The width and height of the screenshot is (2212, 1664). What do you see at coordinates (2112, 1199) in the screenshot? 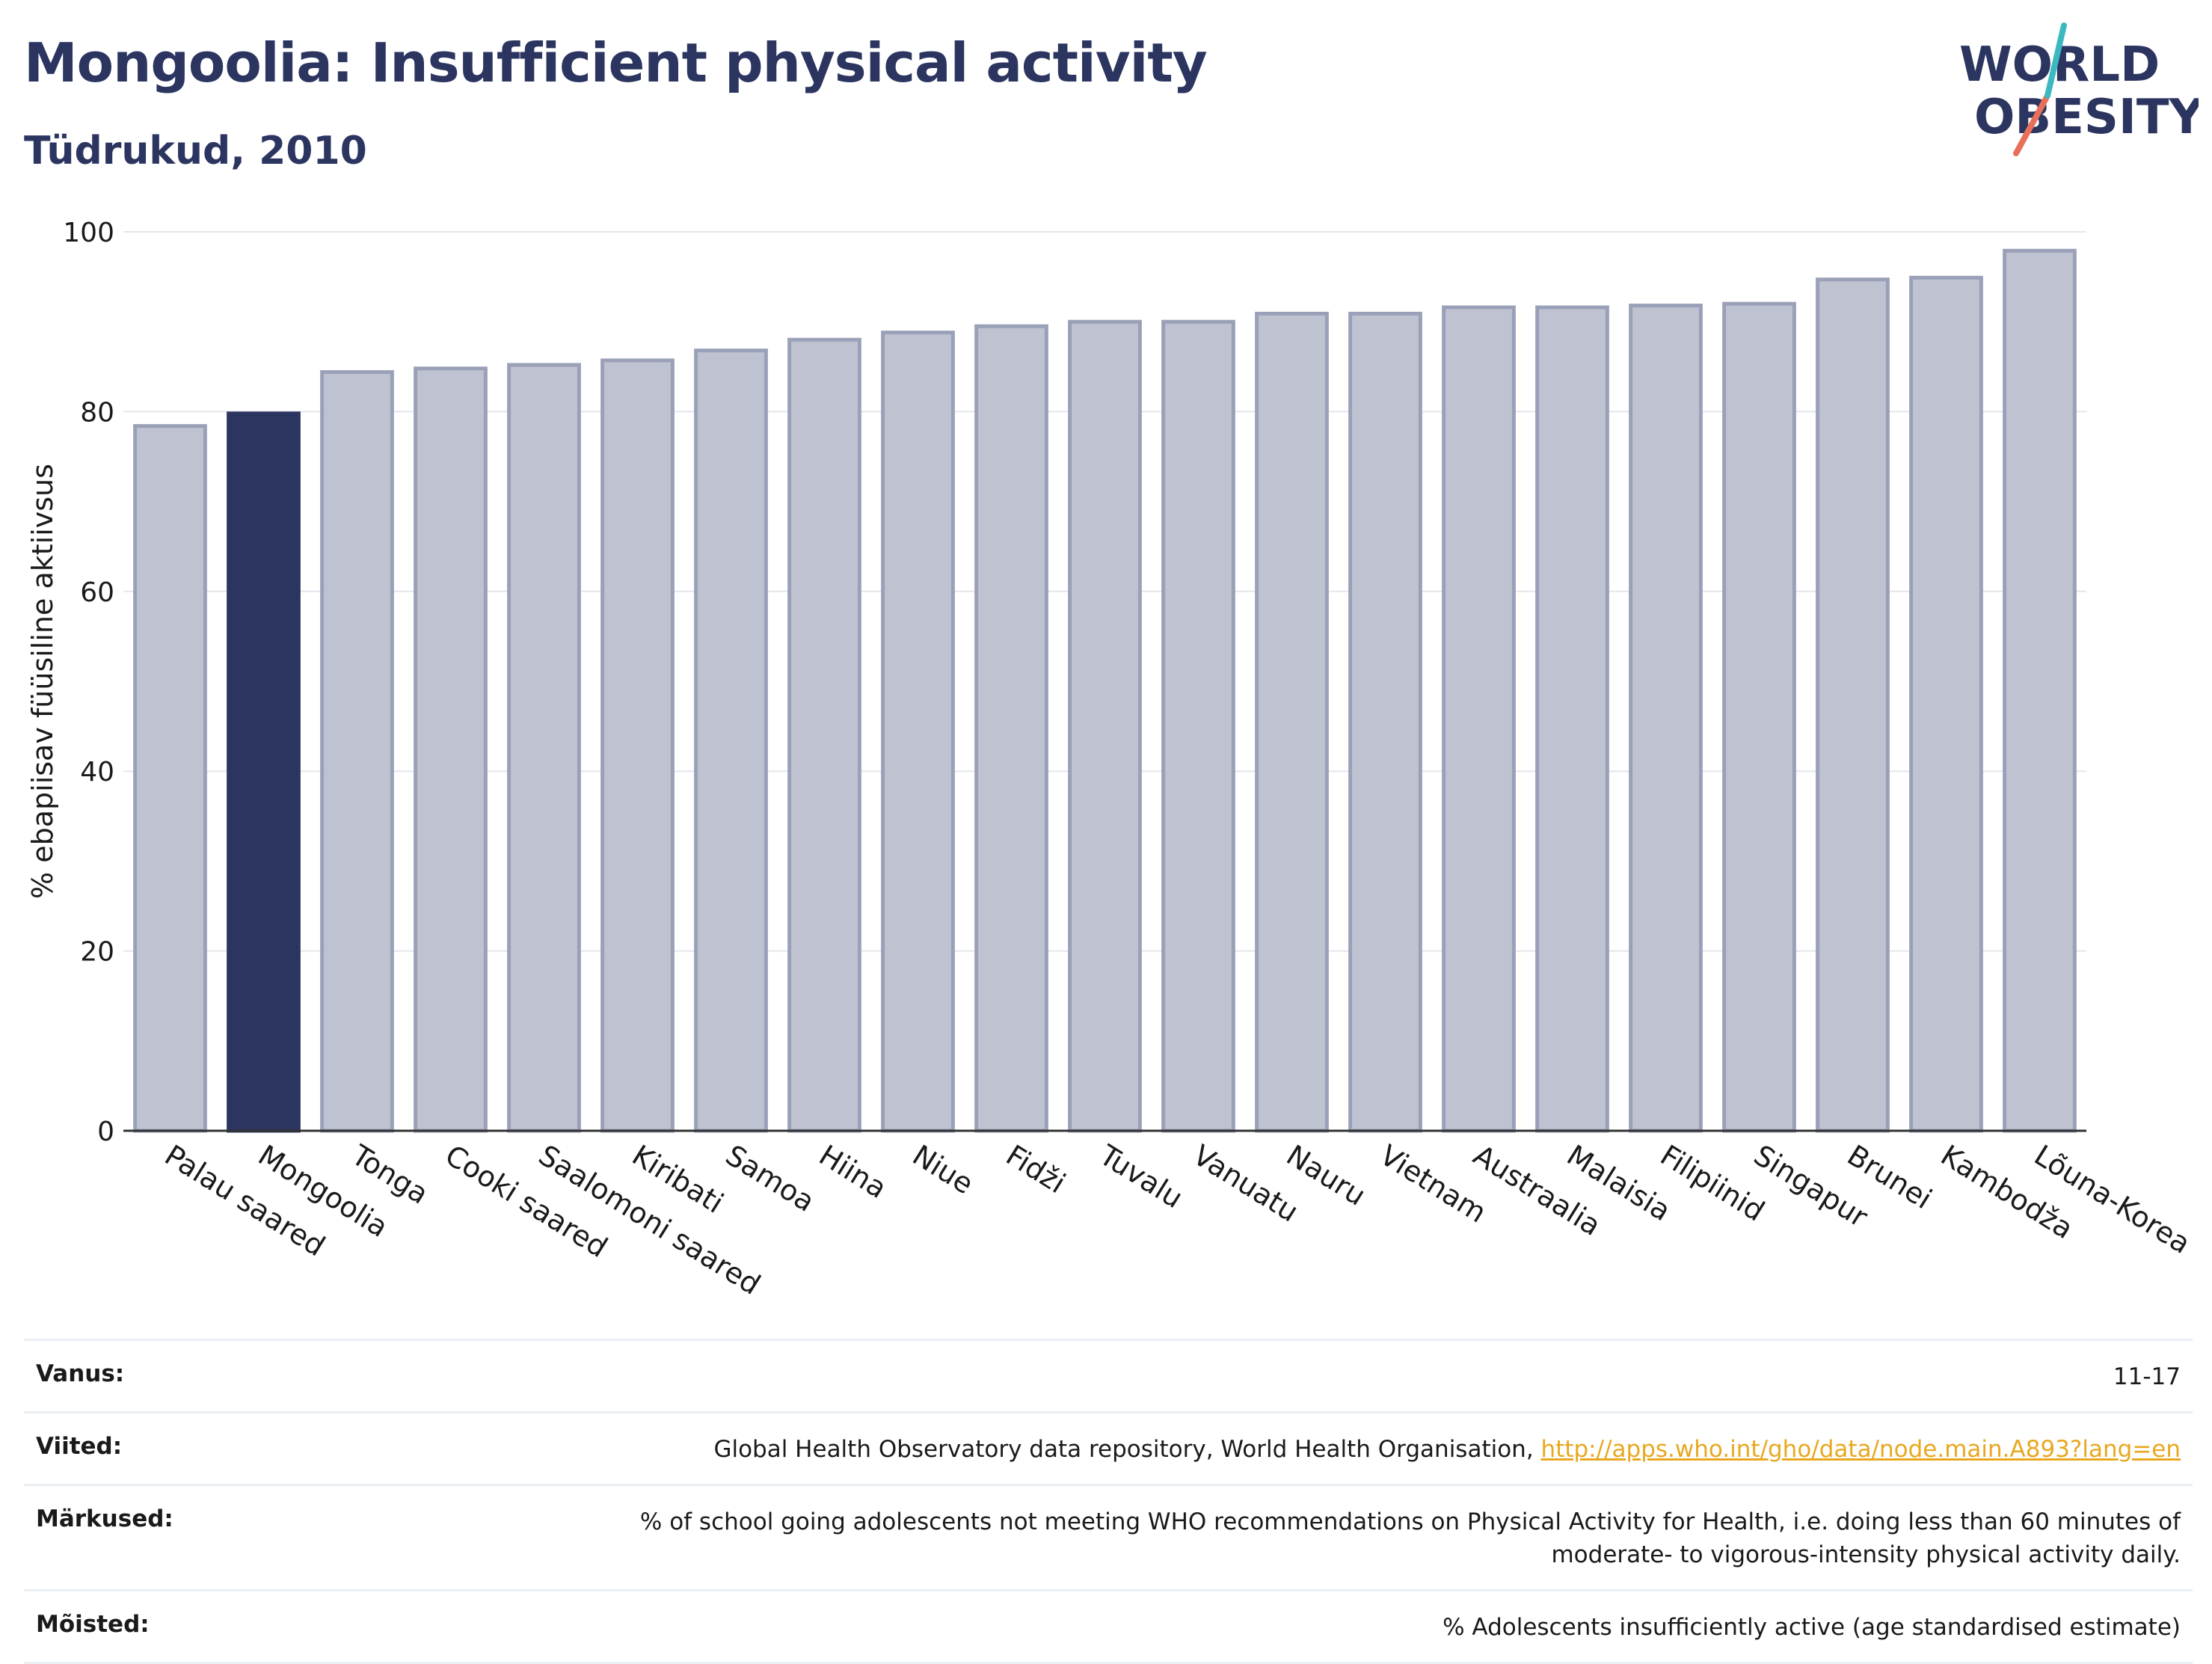
I see `x-tick-label: Lõuna-Korea` at bounding box center [2112, 1199].